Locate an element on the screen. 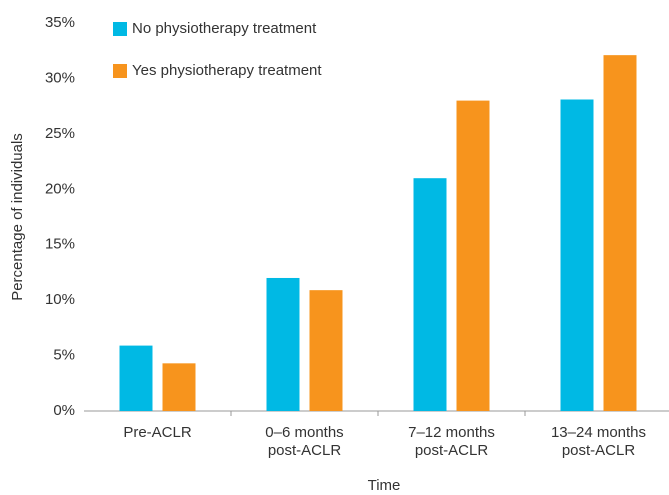 This screenshot has height=495, width=669. y-tick-label: 35% is located at coordinates (60, 22).